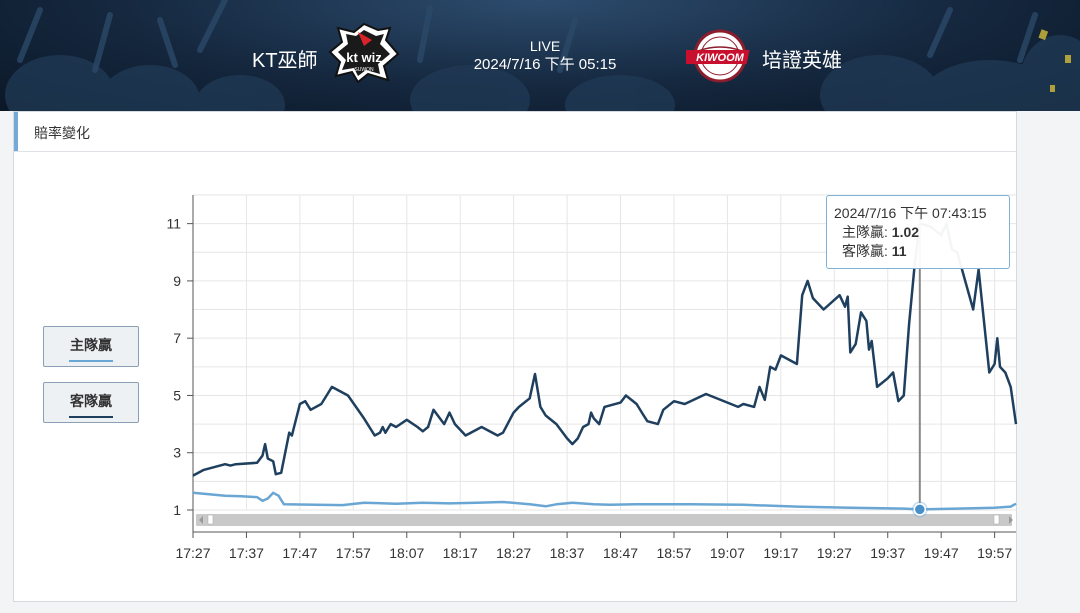  I want to click on live-status: LIVE, so click(545, 46).